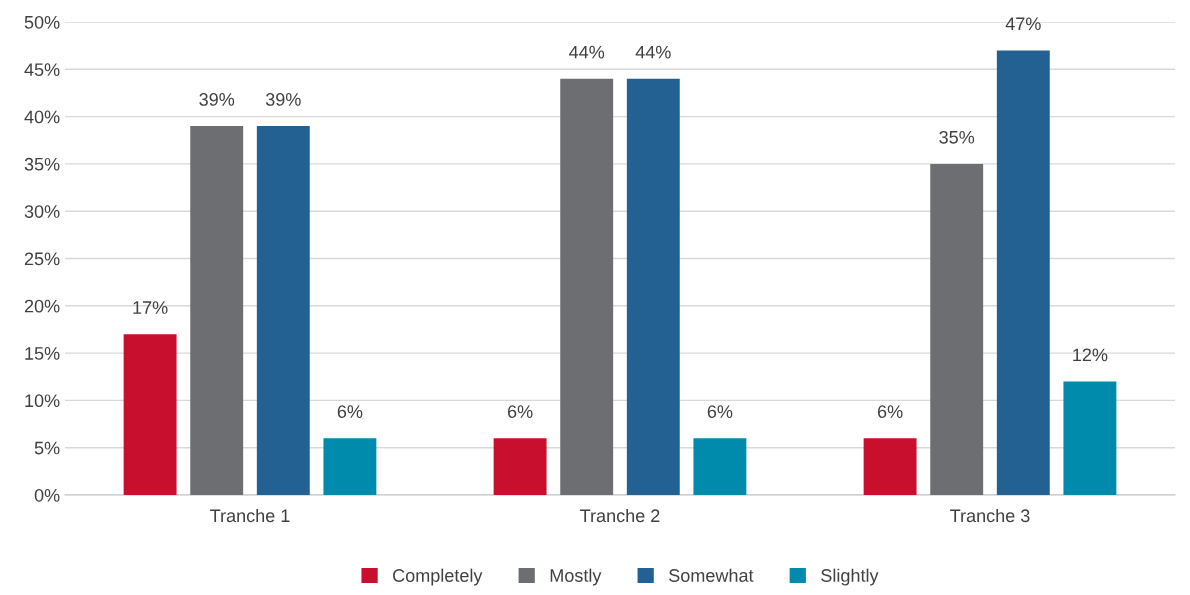 The image size is (1190, 595). Describe the element at coordinates (47, 448) in the screenshot. I see `y-tick-label: 5%` at that location.